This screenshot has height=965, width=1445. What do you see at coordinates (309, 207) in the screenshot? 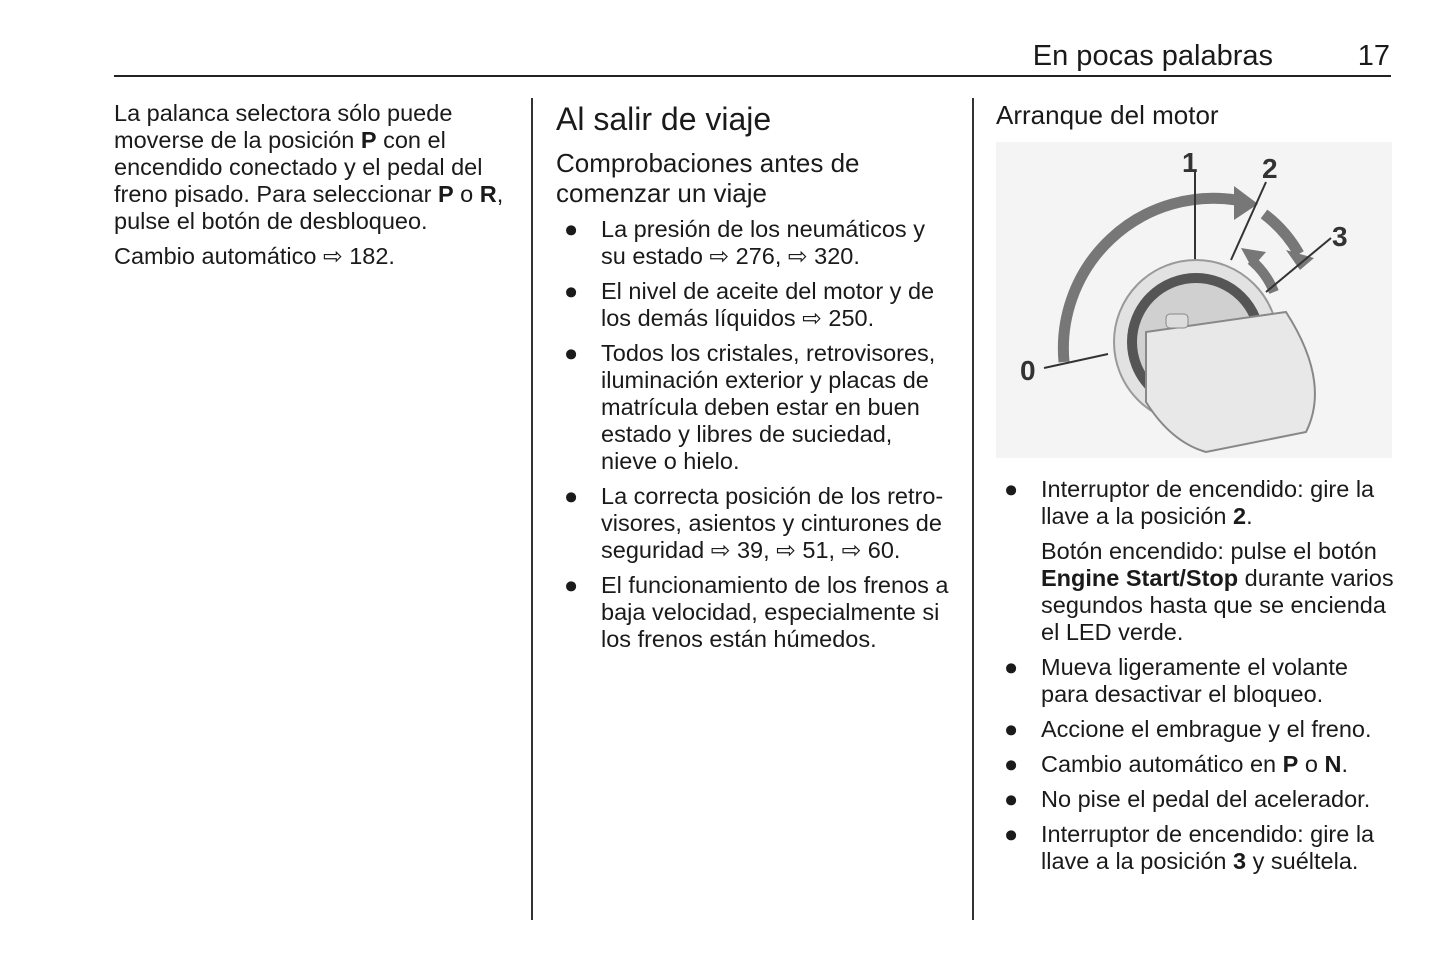
I see `text-run: , pulse el botón de desbloqueo.` at bounding box center [309, 207].